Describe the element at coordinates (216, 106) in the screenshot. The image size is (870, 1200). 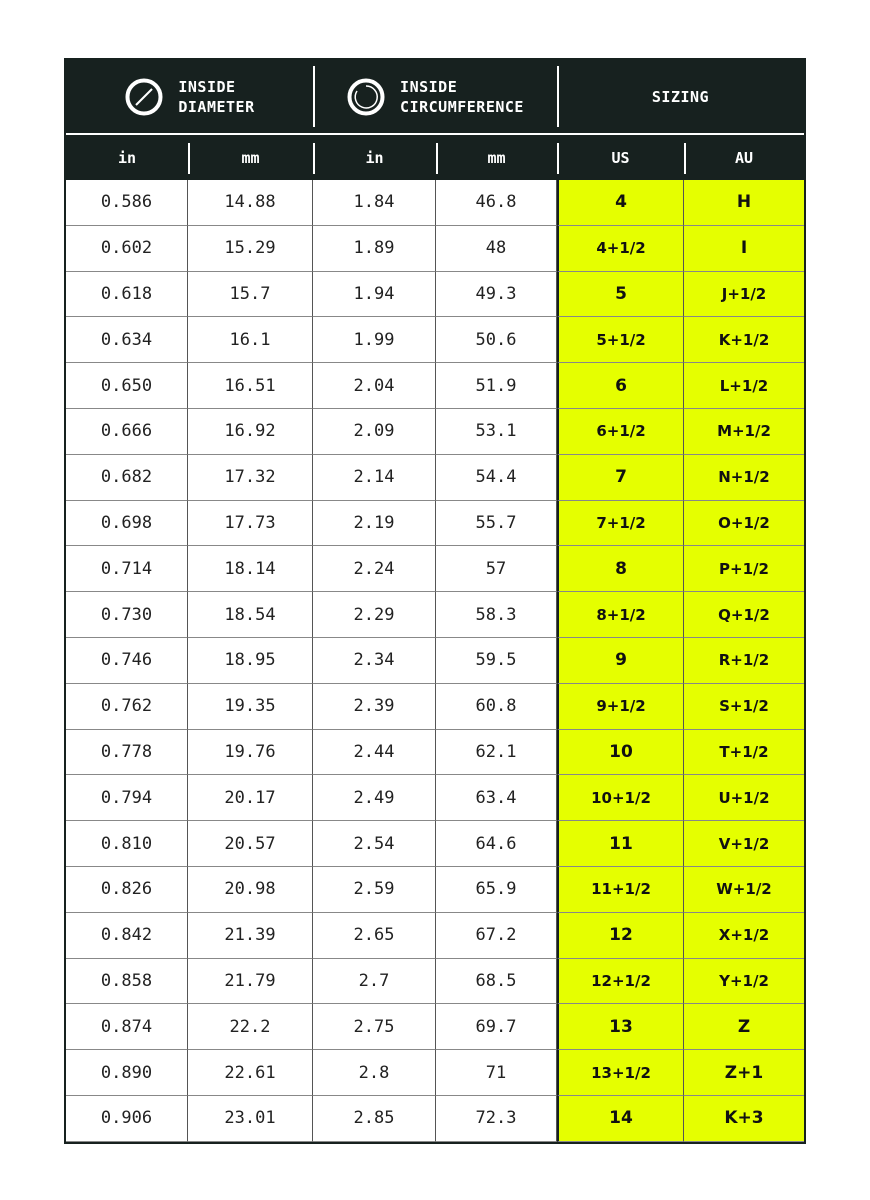
I see `group-title-line: DIAMETER` at that location.